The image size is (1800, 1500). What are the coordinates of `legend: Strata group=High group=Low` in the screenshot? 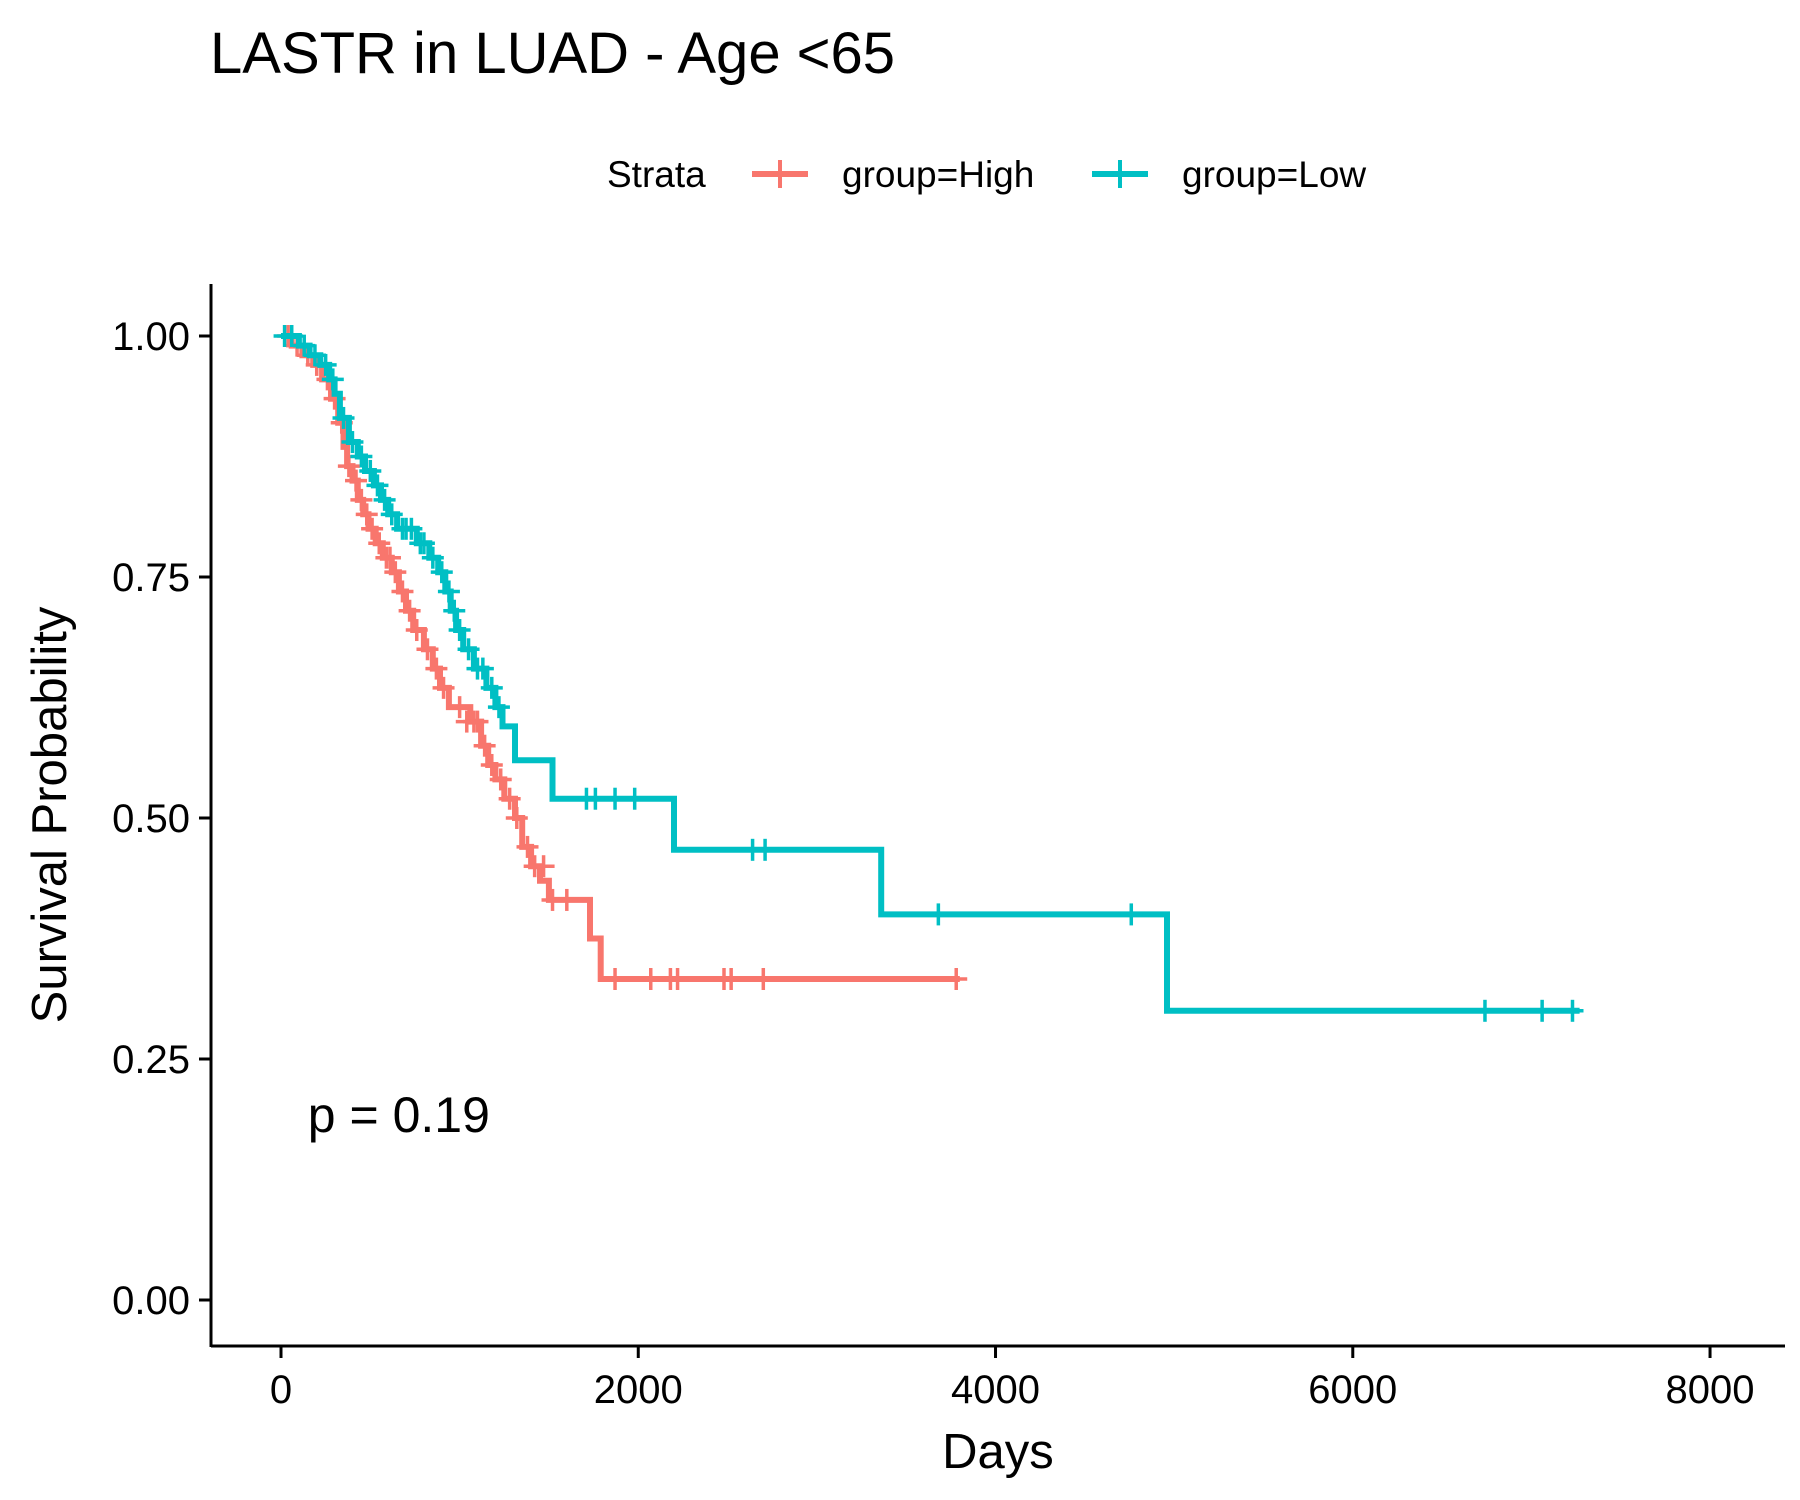 It's located at (986, 174).